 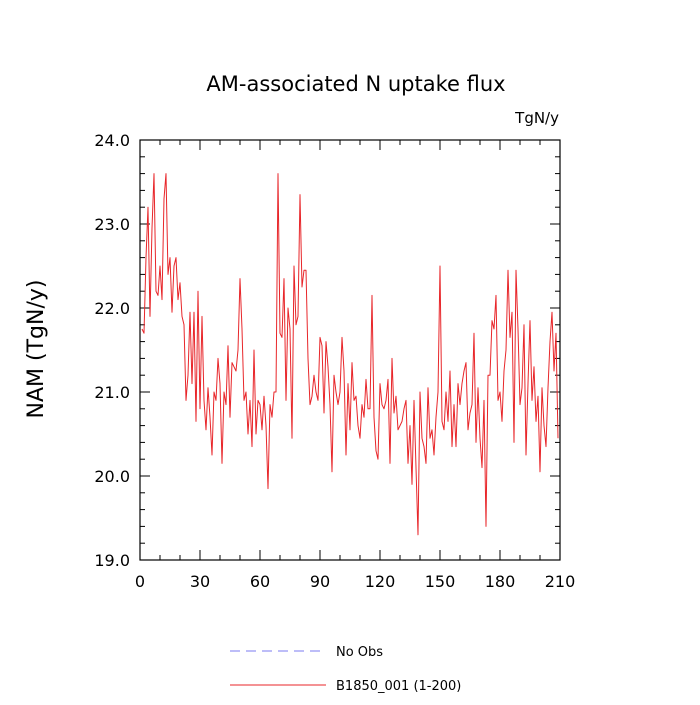 What do you see at coordinates (112, 476) in the screenshot?
I see `y-tick-label: 20.0` at bounding box center [112, 476].